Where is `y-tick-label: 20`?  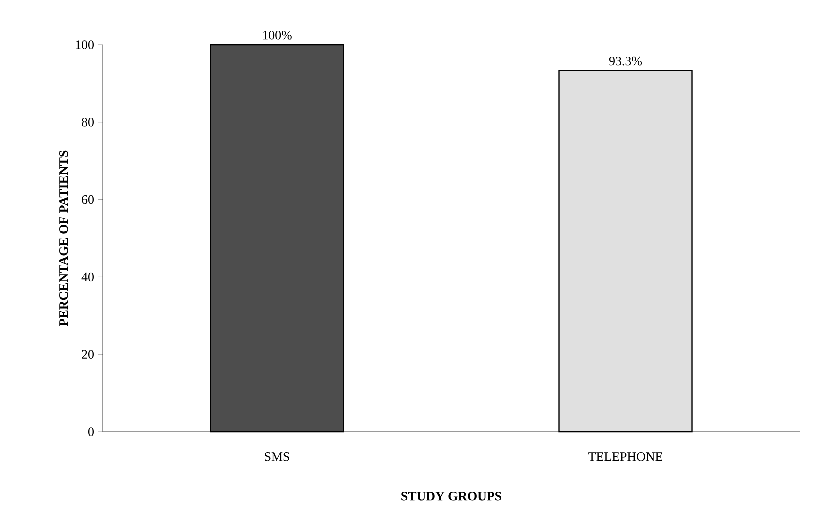 y-tick-label: 20 is located at coordinates (88, 354).